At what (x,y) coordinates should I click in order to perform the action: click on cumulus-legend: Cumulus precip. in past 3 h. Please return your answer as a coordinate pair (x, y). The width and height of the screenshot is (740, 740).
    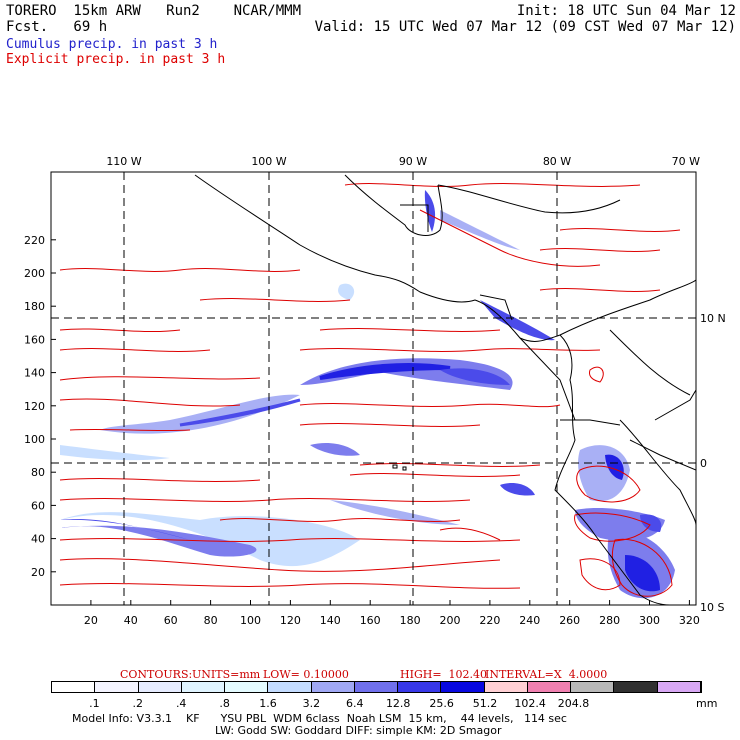
    Looking at the image, I should click on (112, 44).